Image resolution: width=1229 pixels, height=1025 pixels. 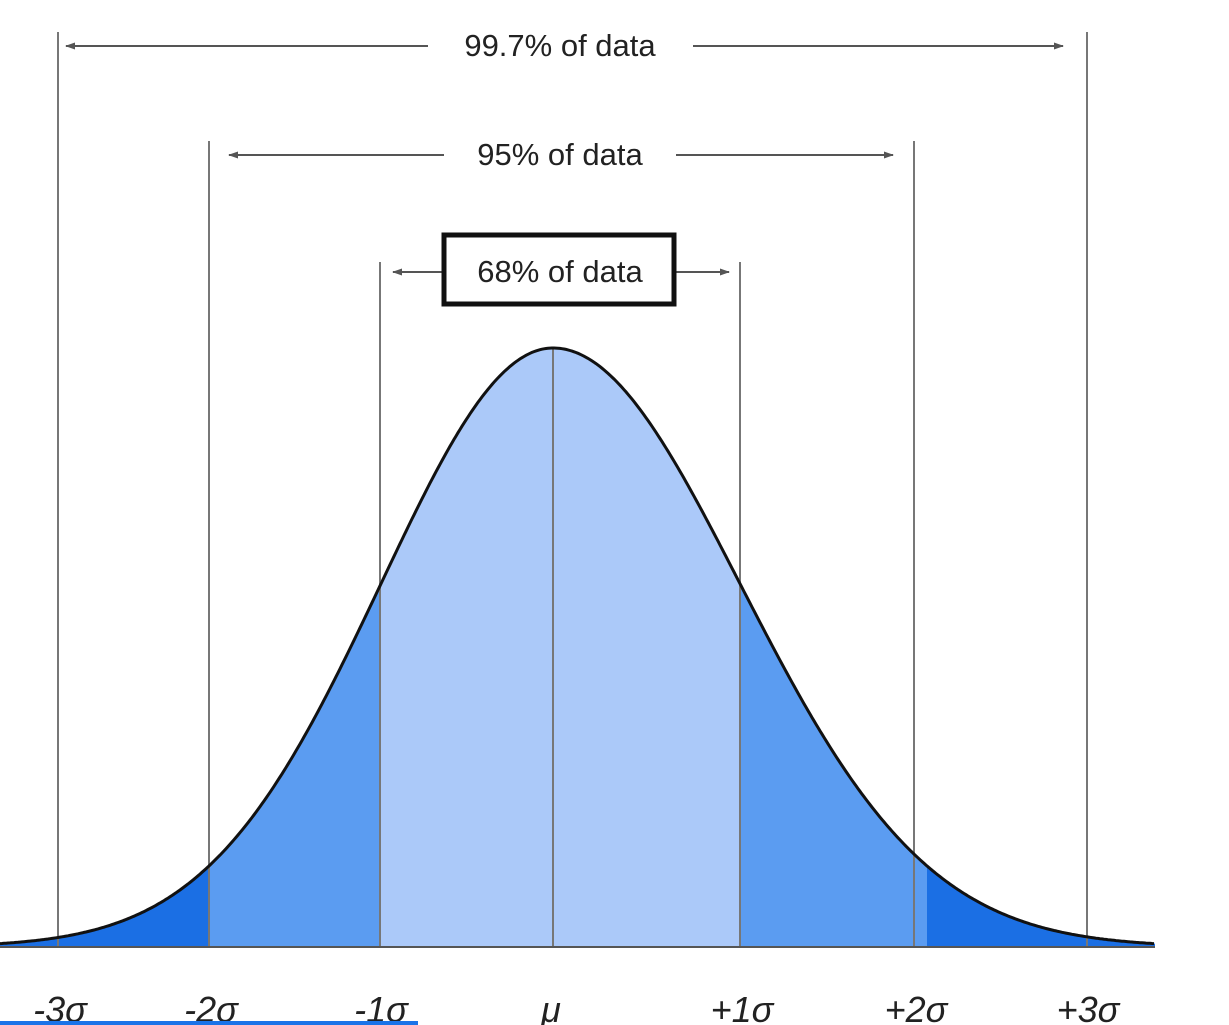 I want to click on label-68-box, so click(x=559, y=269).